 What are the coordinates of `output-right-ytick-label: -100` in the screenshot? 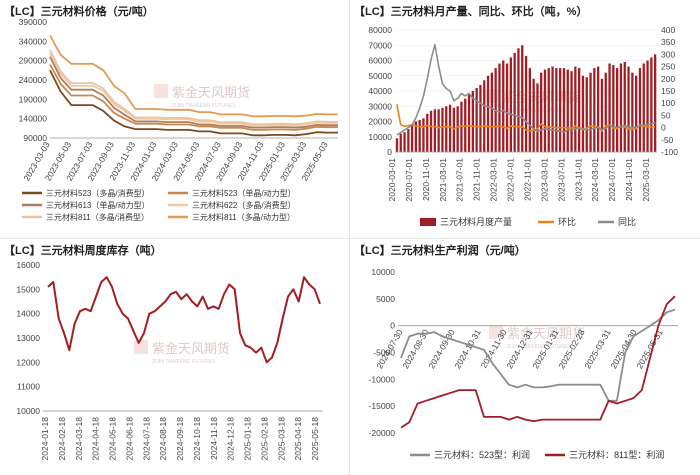 It's located at (669, 152).